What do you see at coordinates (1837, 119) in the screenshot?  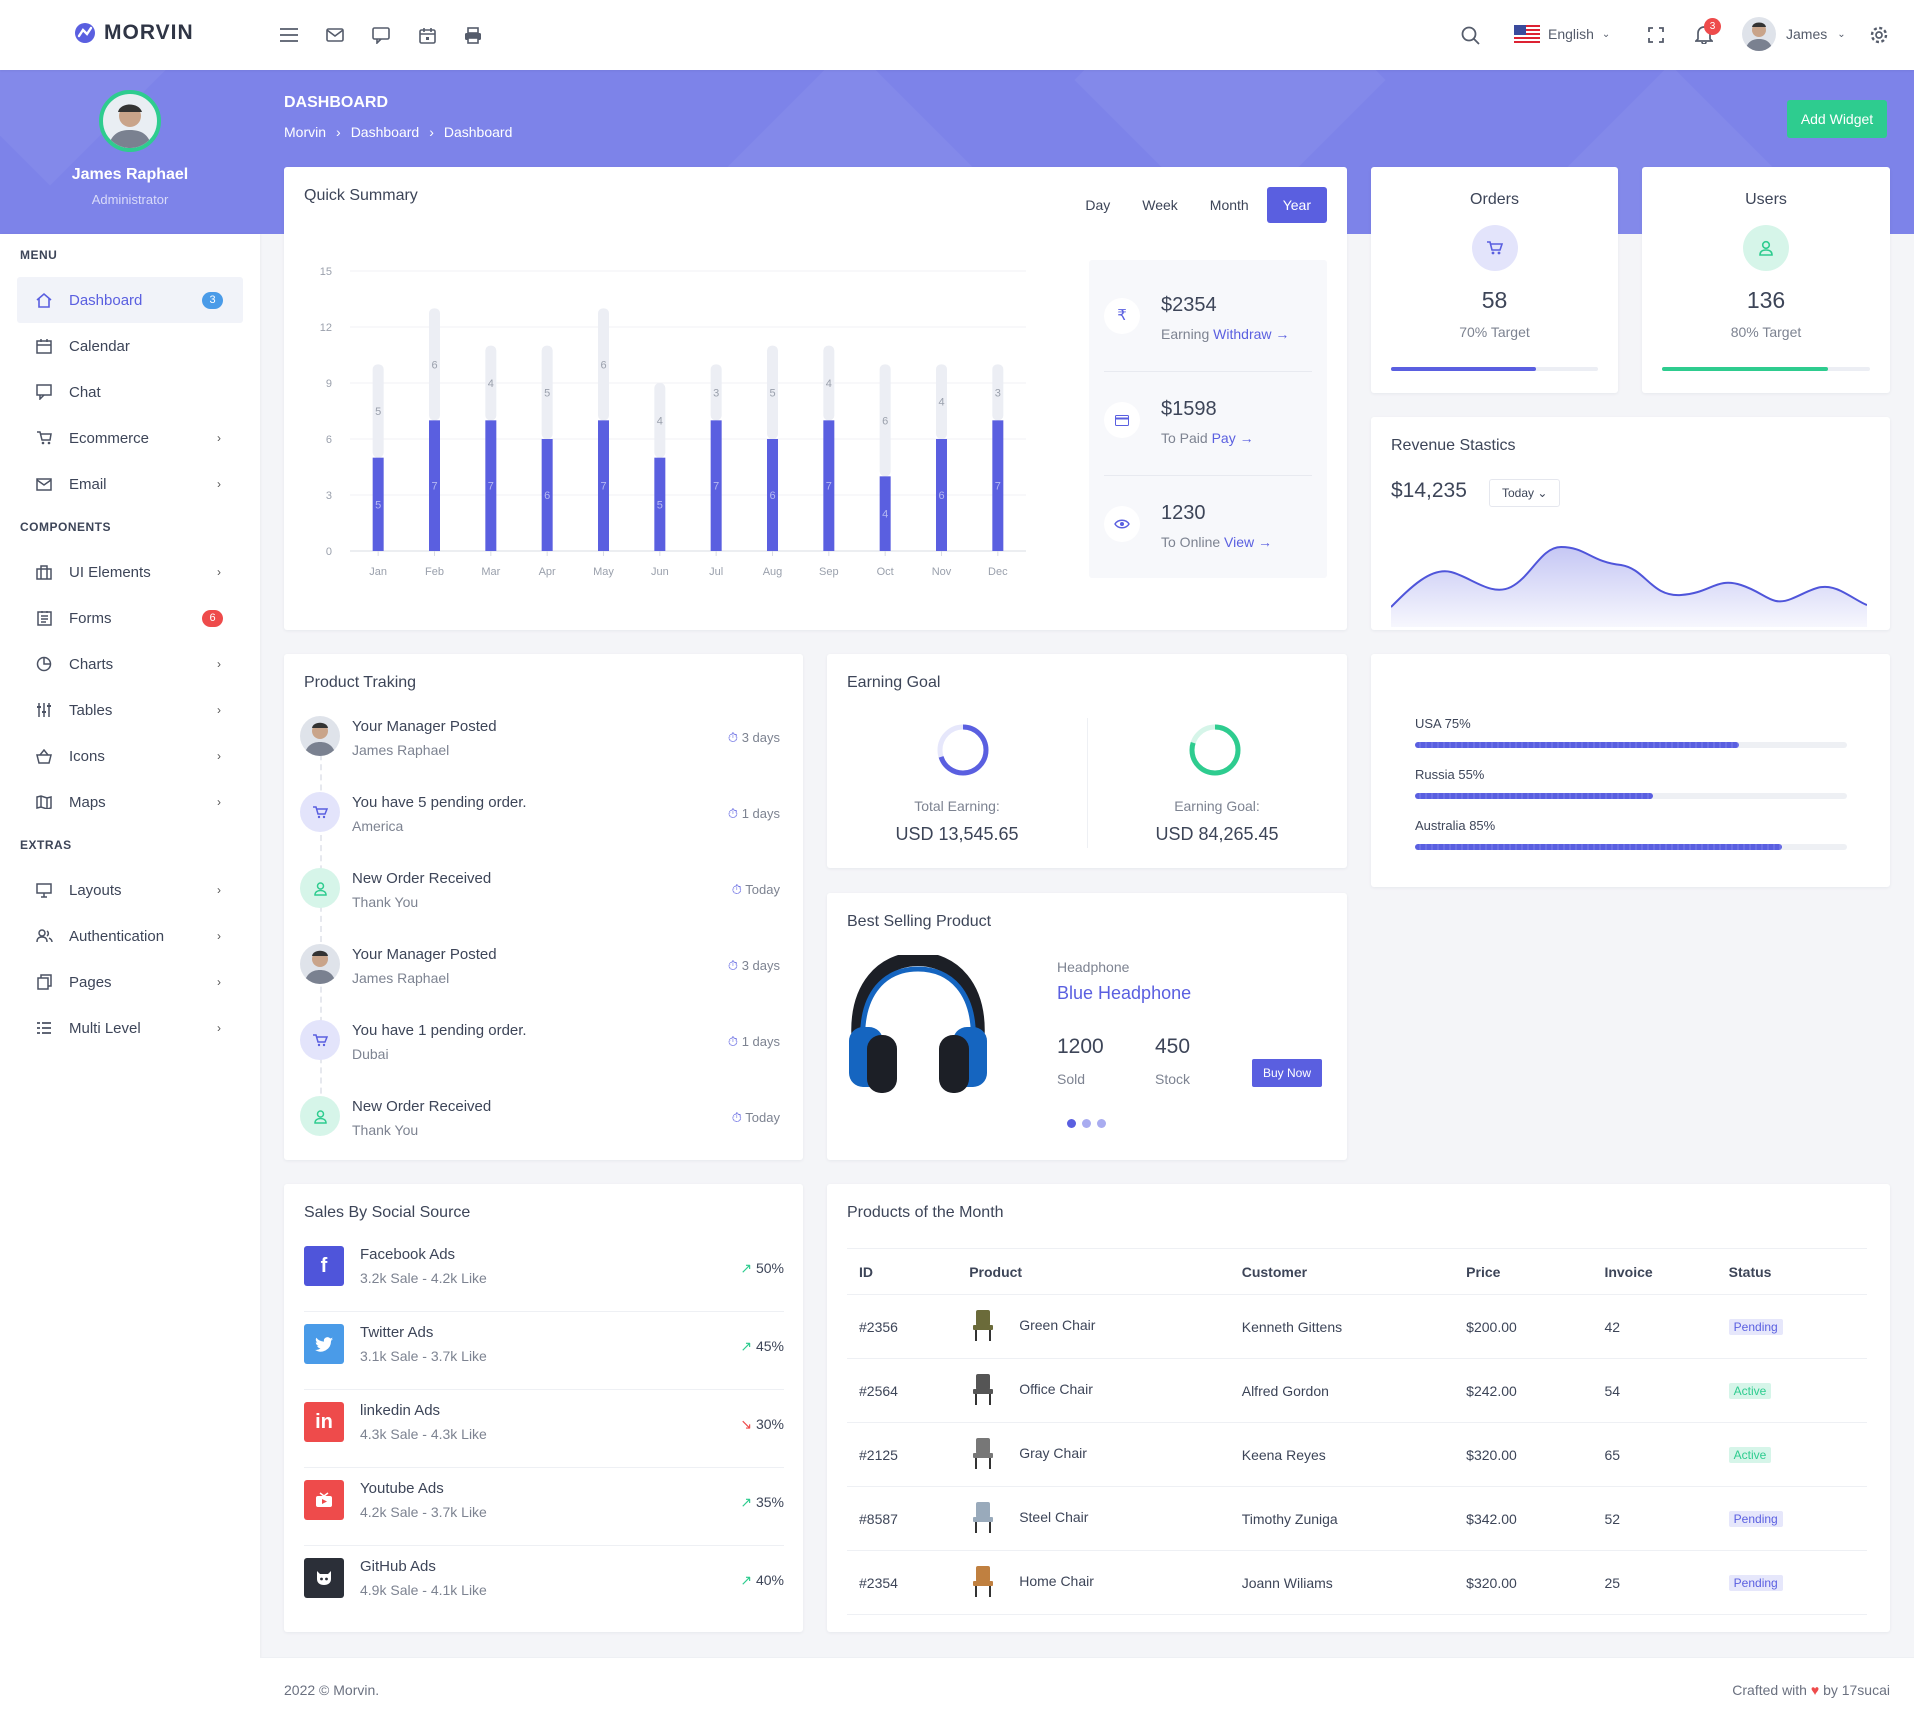 I see `add-widget-button: Add Widget` at bounding box center [1837, 119].